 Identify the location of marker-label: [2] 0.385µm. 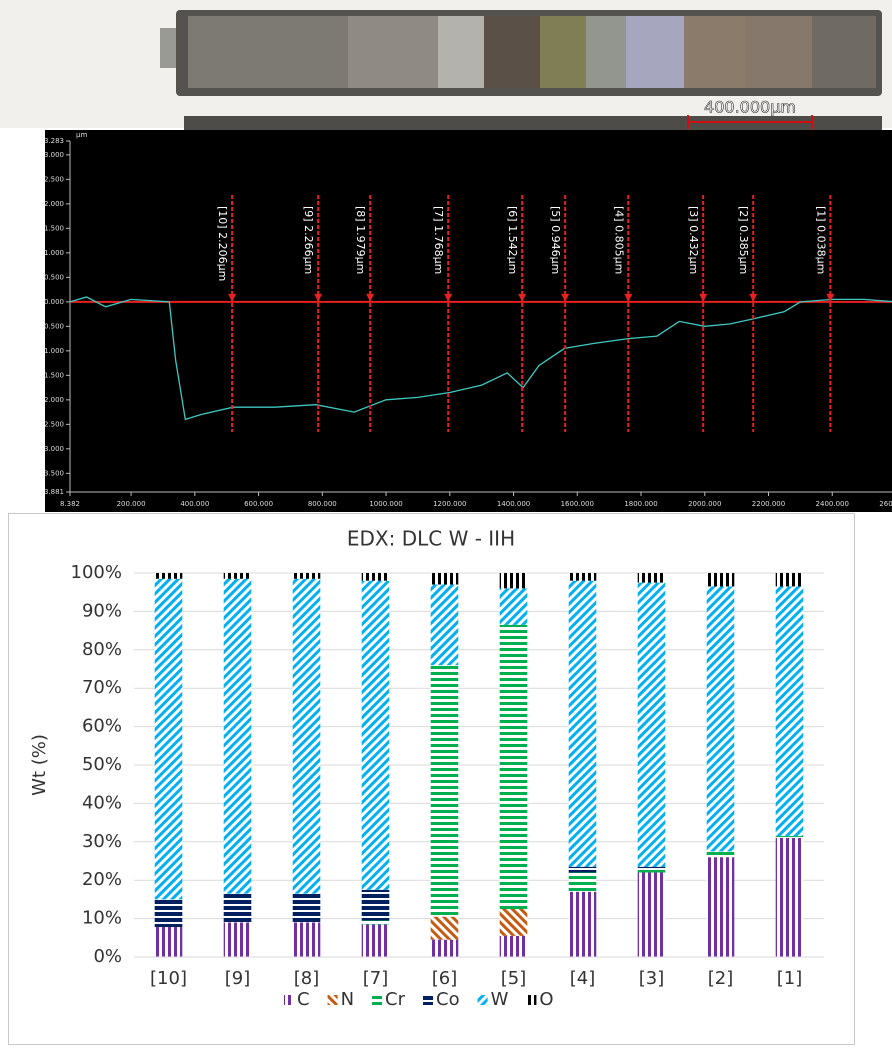
(743, 240).